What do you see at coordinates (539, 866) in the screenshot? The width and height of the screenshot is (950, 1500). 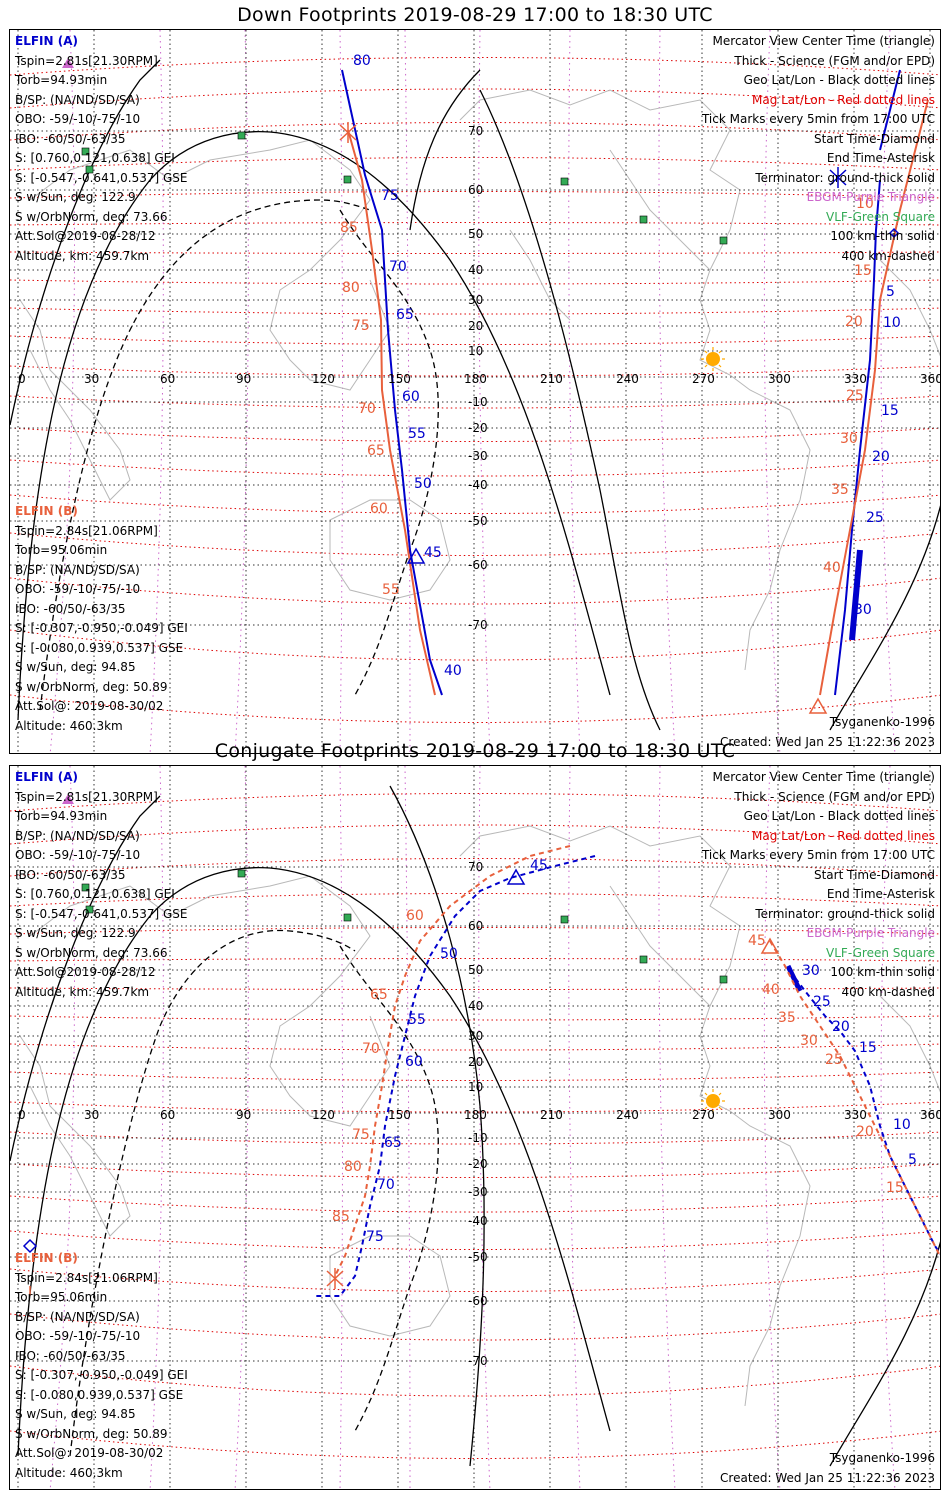 I see `elfin-a-tick-label: 45` at bounding box center [539, 866].